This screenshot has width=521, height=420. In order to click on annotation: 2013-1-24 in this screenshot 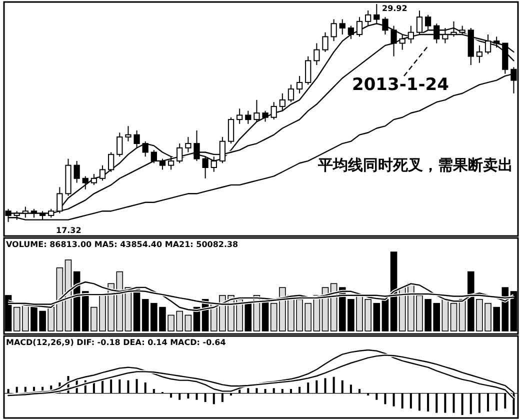, I will do `click(401, 85)`.